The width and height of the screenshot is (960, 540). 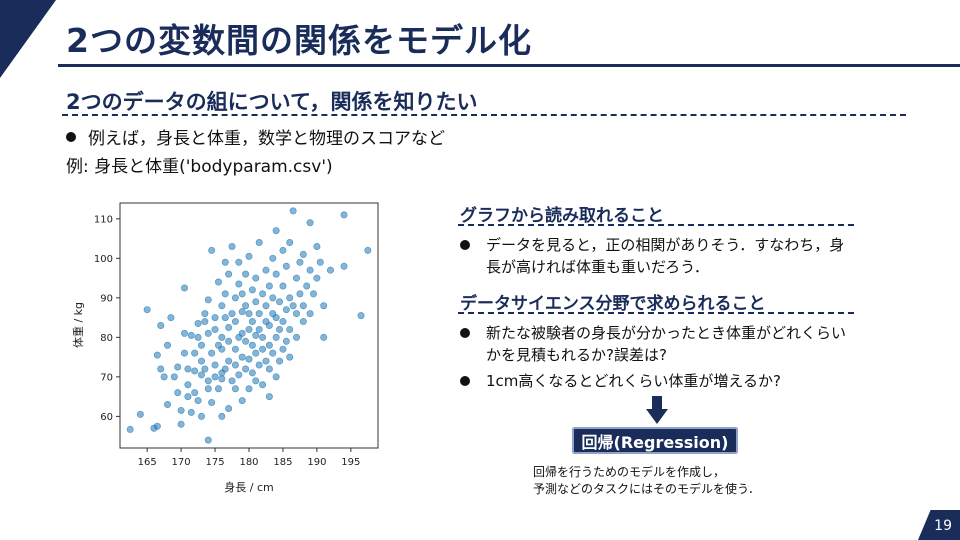 I want to click on bullet-examples: 例えば，身長と体重，数学と物理のスコアなど, so click(x=255, y=136).